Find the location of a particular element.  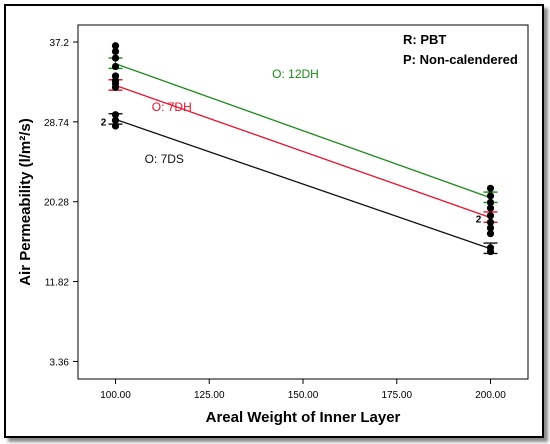

annotation-material: R: PBT is located at coordinates (424, 39).